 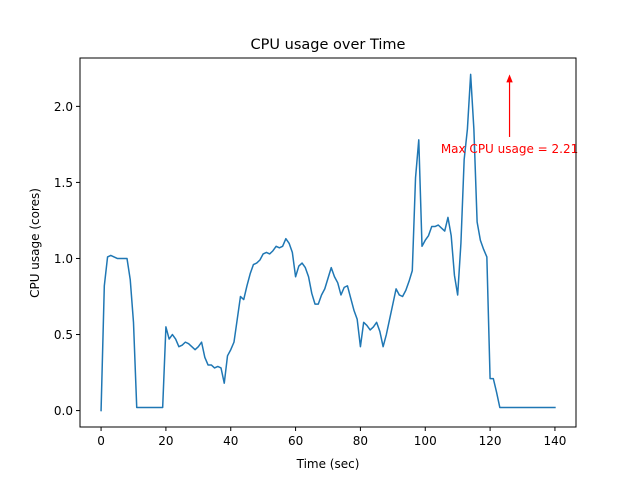 I want to click on y-axis-label: CPU usage (cores), so click(x=35, y=243).